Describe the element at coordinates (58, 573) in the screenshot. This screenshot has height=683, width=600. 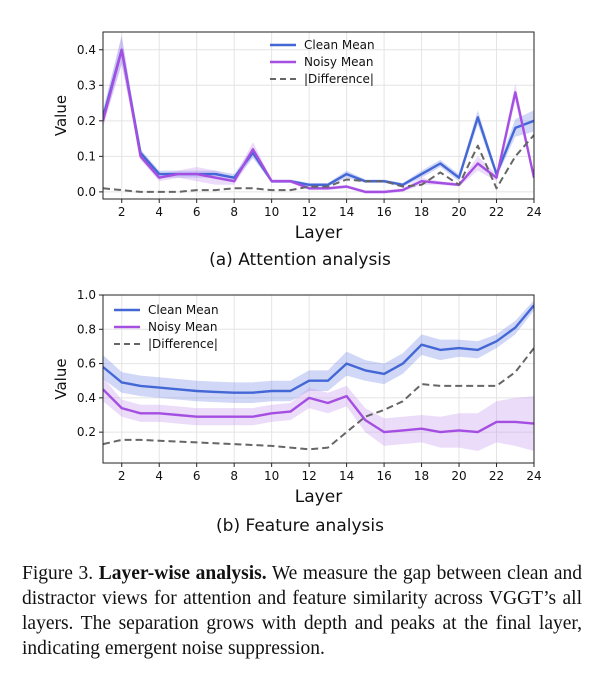
I see `caption-figure-label: Figure 3.` at that location.